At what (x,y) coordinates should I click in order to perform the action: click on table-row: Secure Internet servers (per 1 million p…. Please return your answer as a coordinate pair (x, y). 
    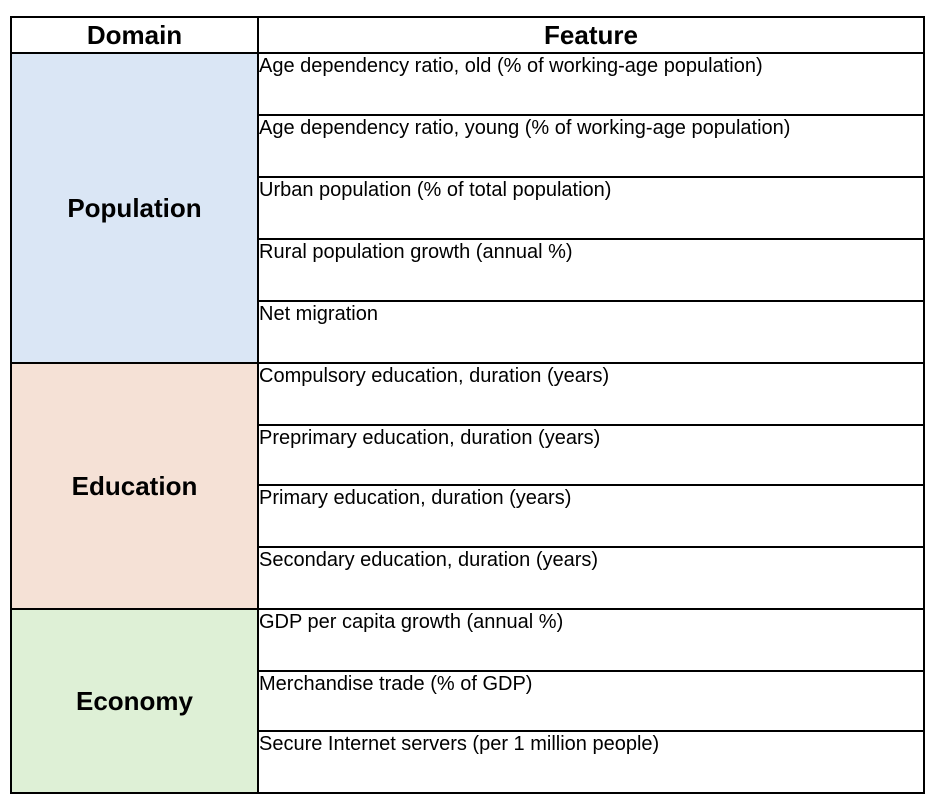
    Looking at the image, I should click on (468, 762).